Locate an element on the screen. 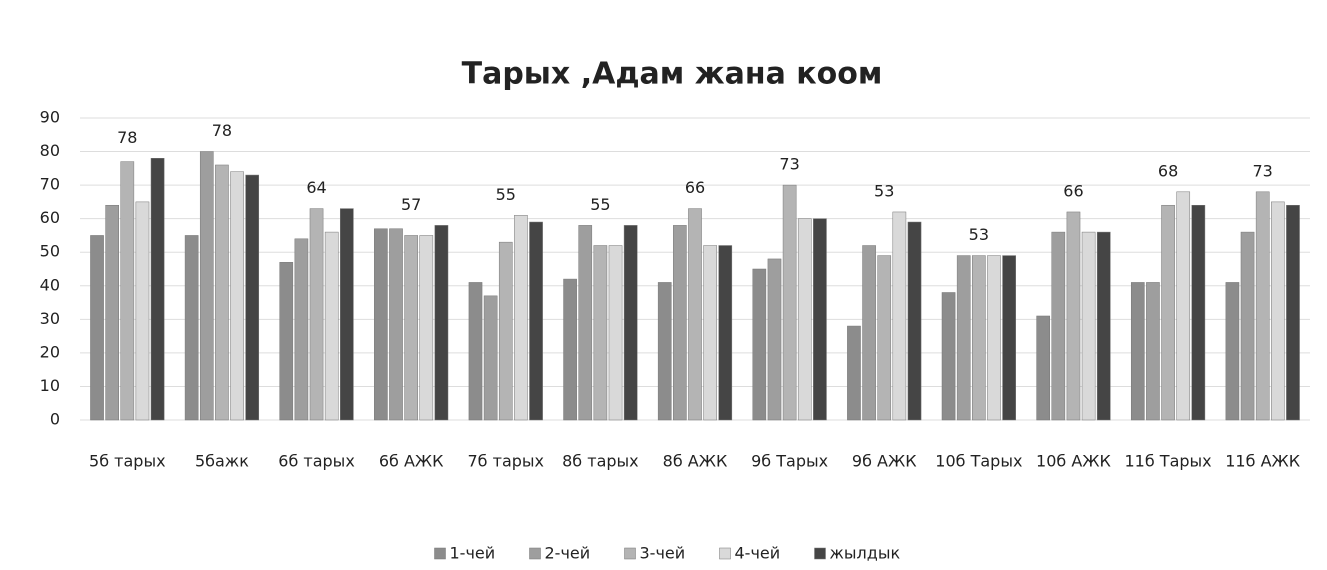  group-label: 68 is located at coordinates (1168, 170).